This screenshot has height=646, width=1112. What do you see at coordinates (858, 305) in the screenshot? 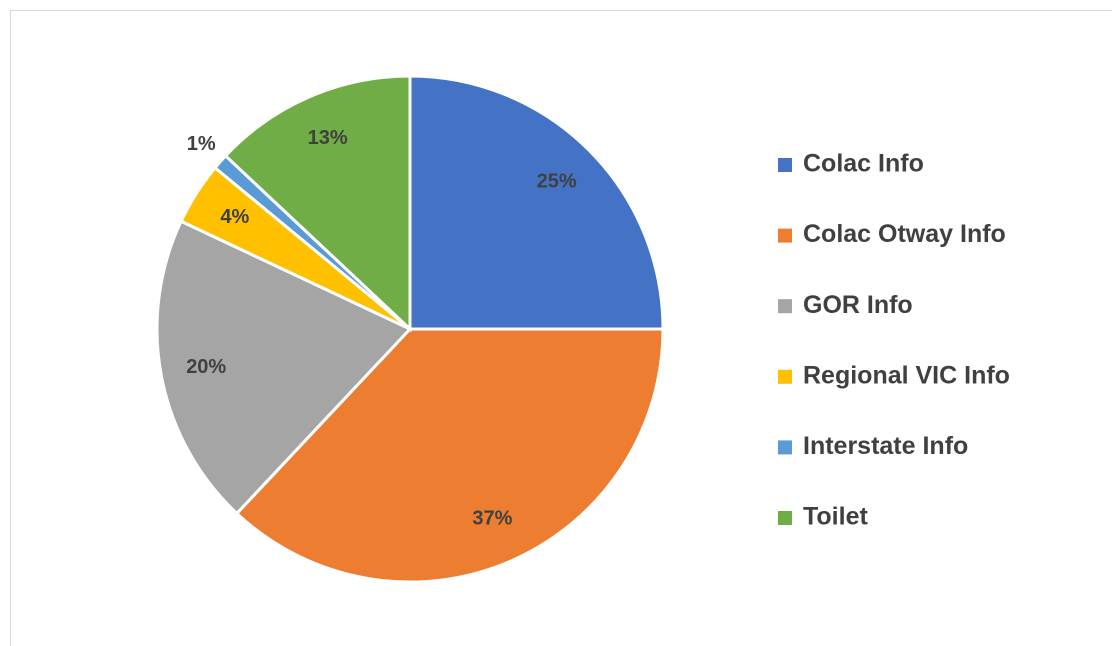
I see `legend-label: GOR Info` at bounding box center [858, 305].